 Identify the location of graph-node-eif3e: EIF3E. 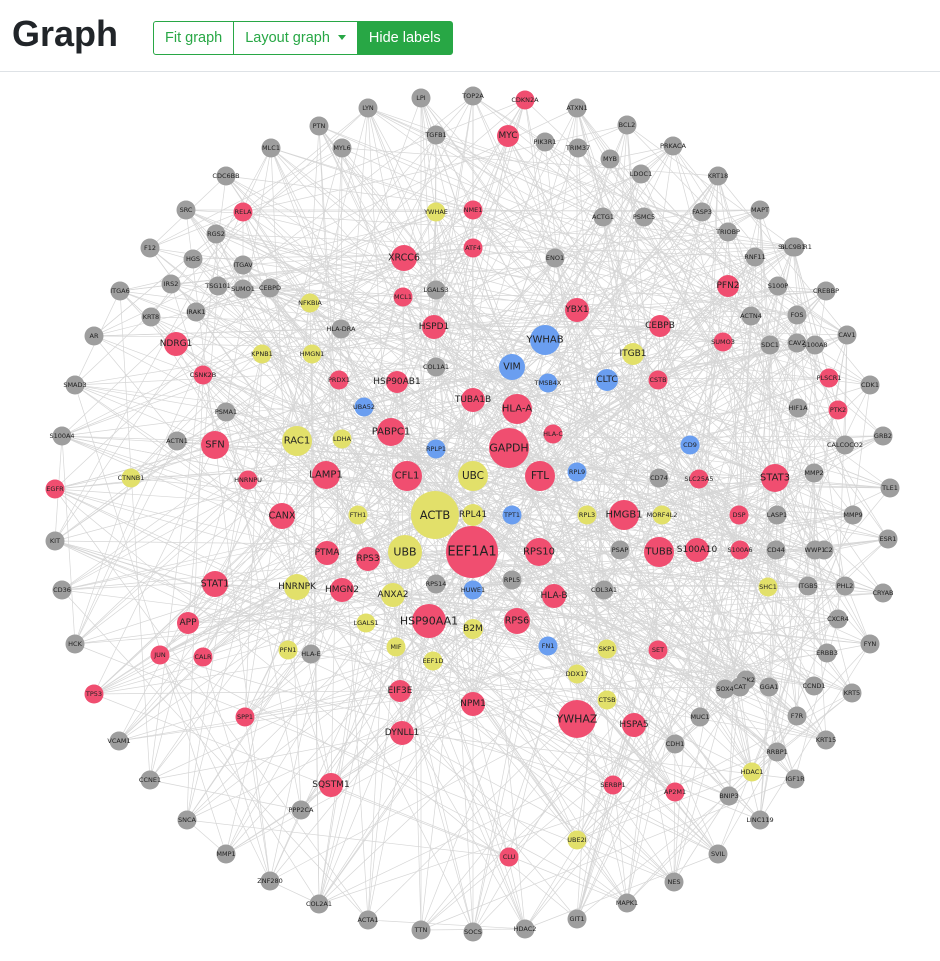
(400, 691).